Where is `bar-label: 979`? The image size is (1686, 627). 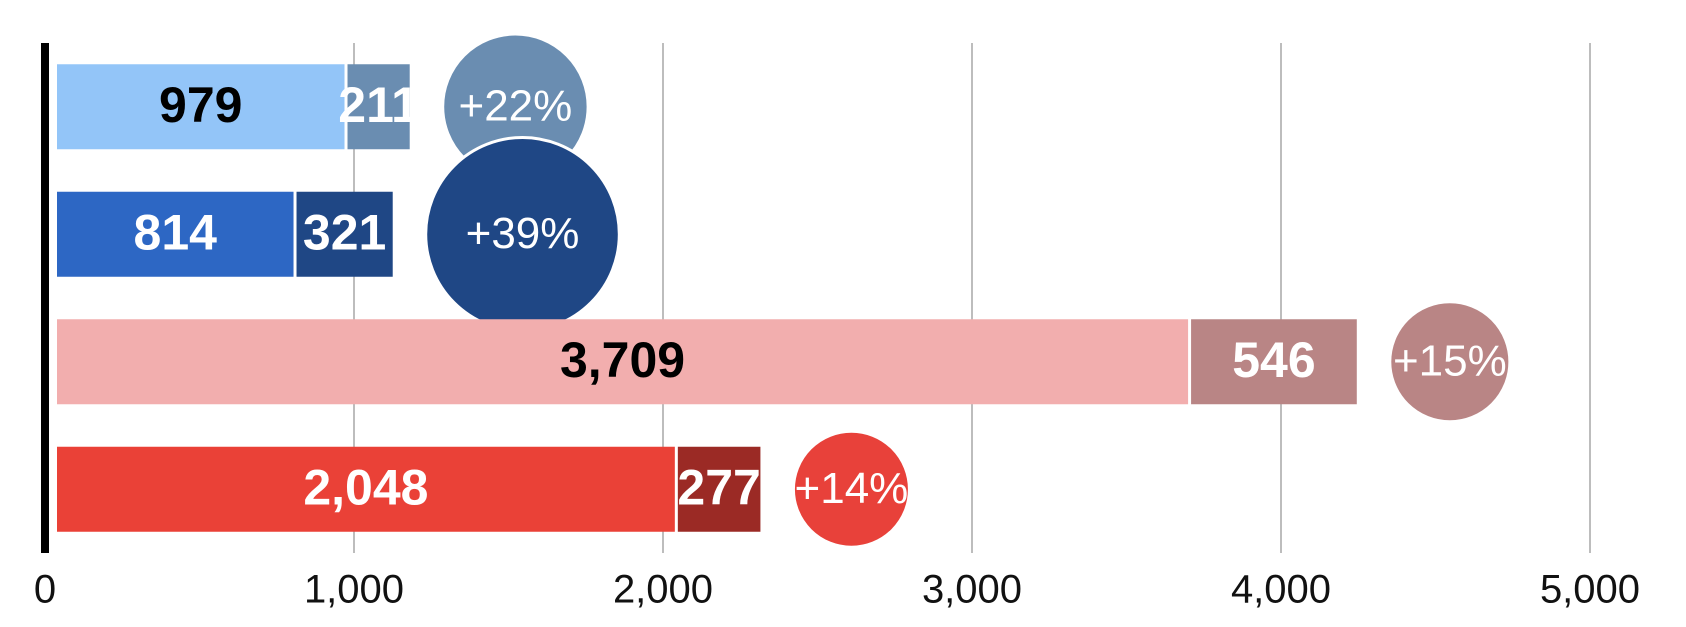
bar-label: 979 is located at coordinates (200, 105).